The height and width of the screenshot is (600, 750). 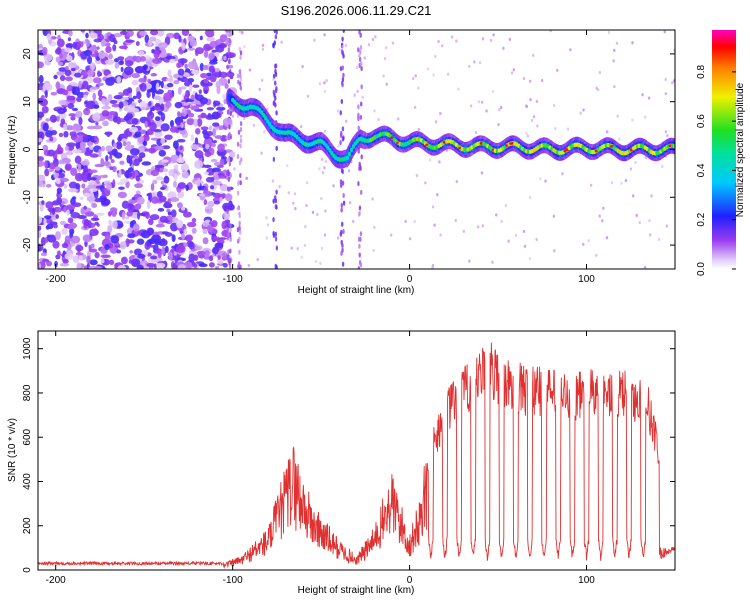 What do you see at coordinates (410, 580) in the screenshot?
I see `snr-x-tick-label: 0` at bounding box center [410, 580].